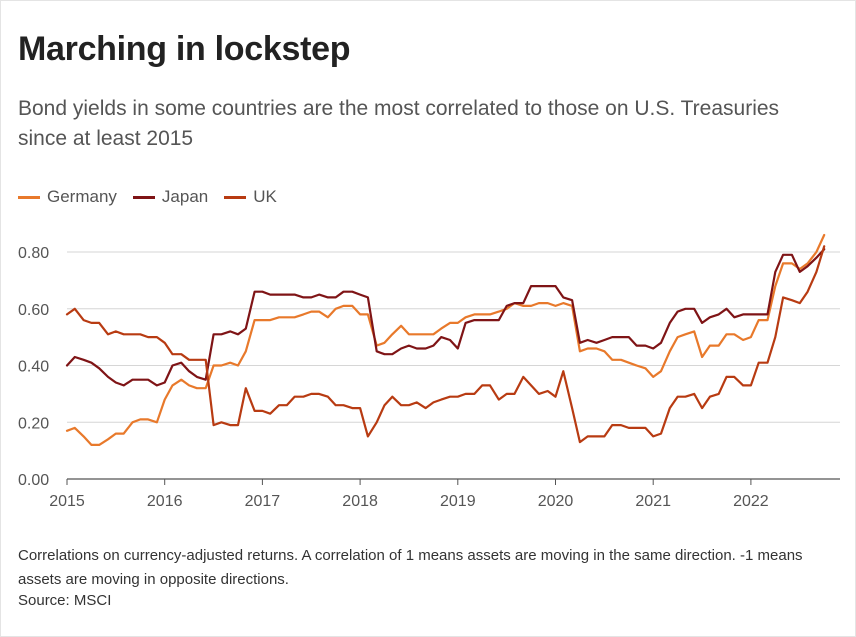 This screenshot has height=637, width=856. I want to click on legend-swatch-uk, so click(235, 197).